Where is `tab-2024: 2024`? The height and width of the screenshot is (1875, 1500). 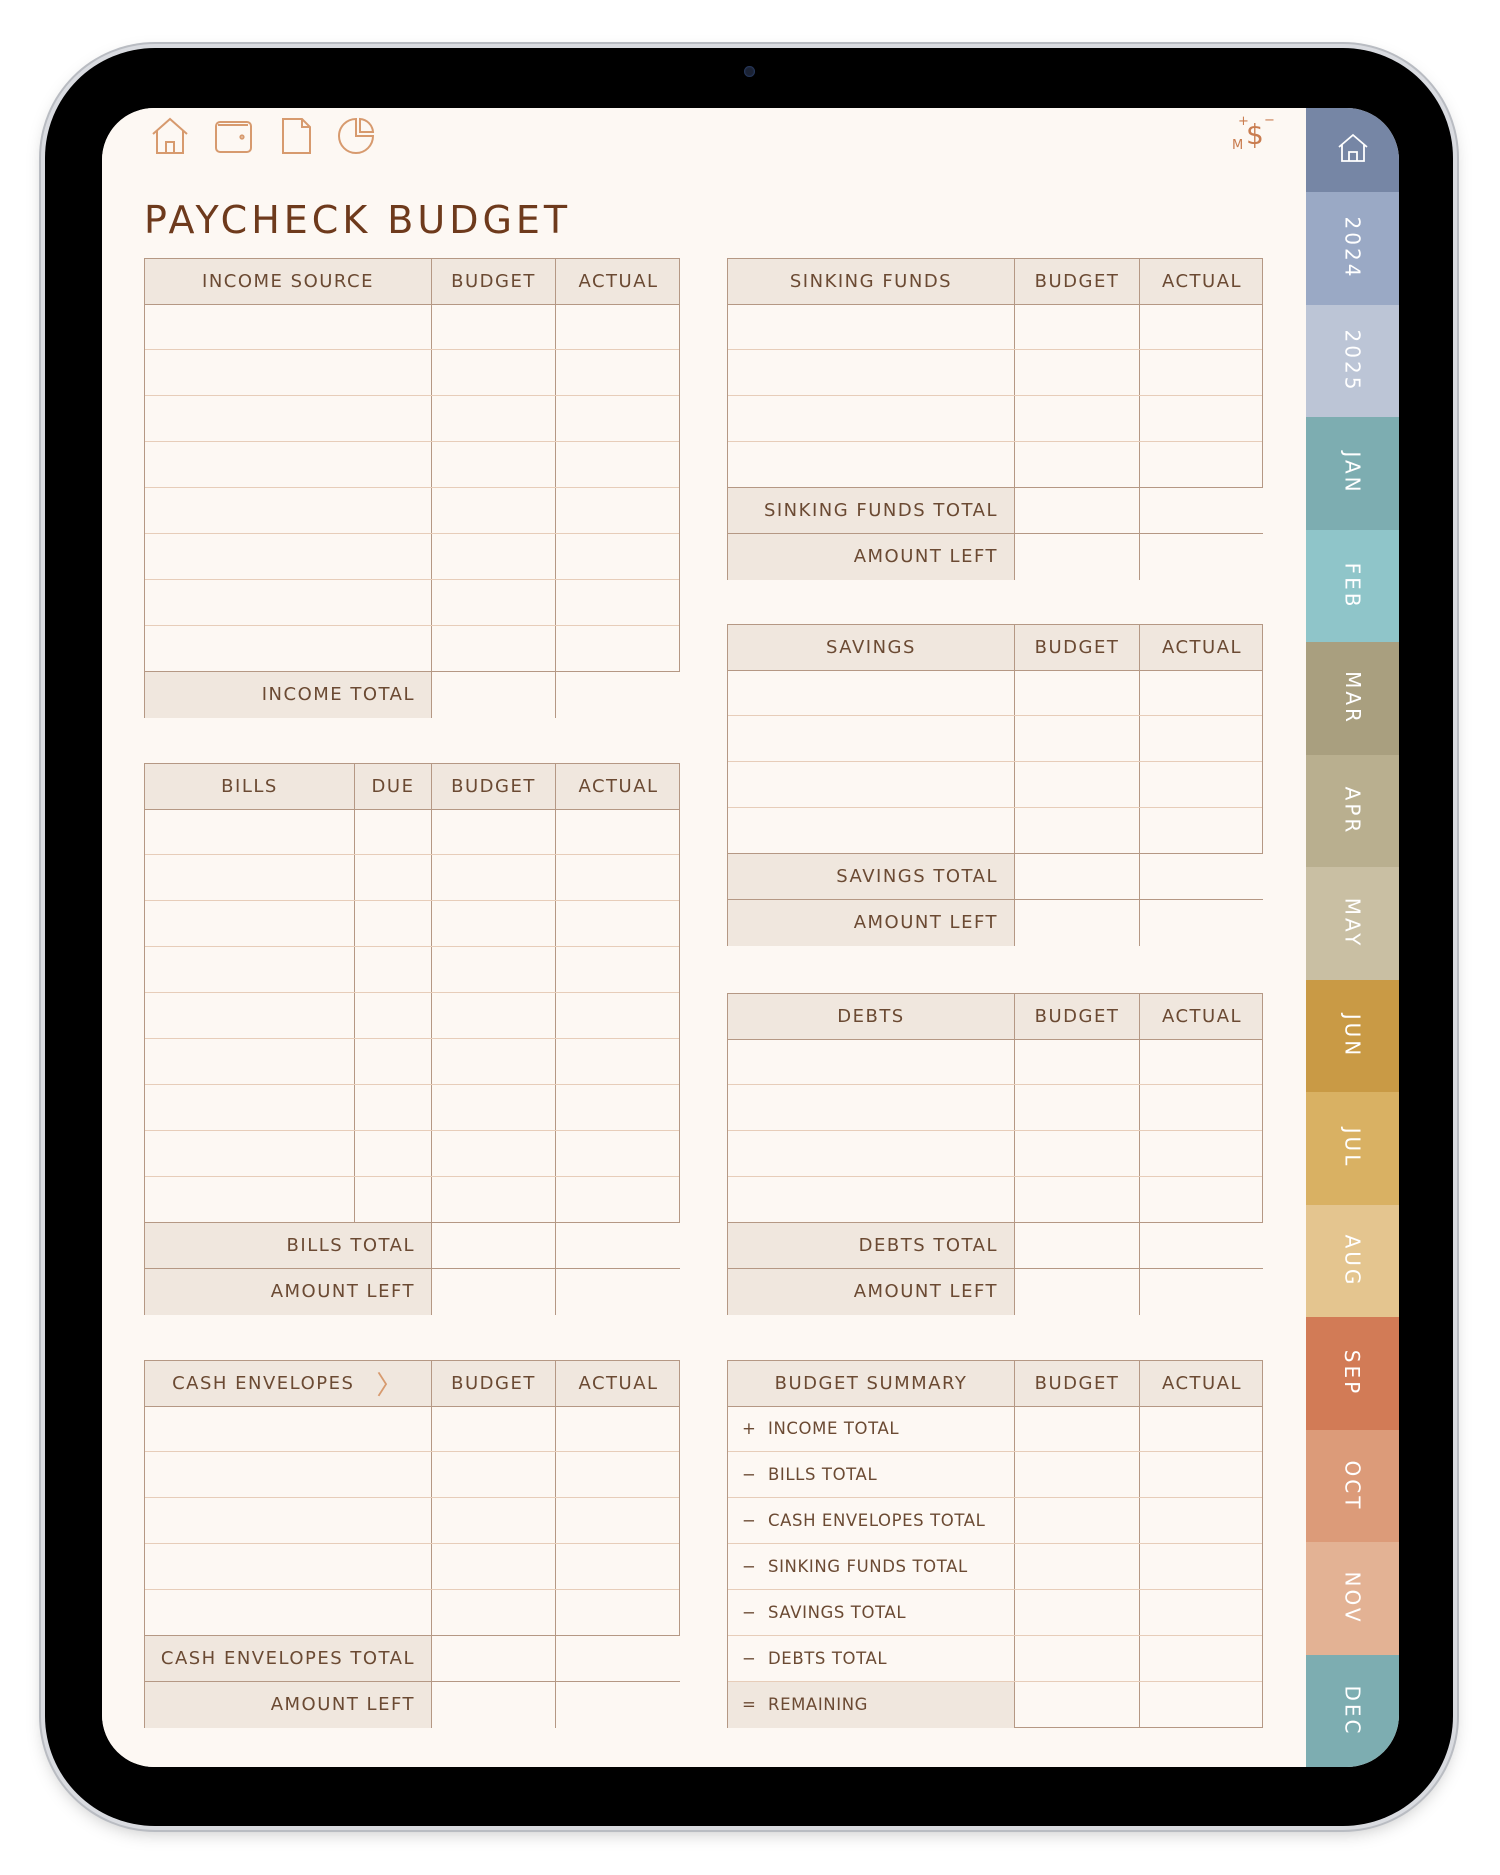 tab-2024: 2024 is located at coordinates (1352, 248).